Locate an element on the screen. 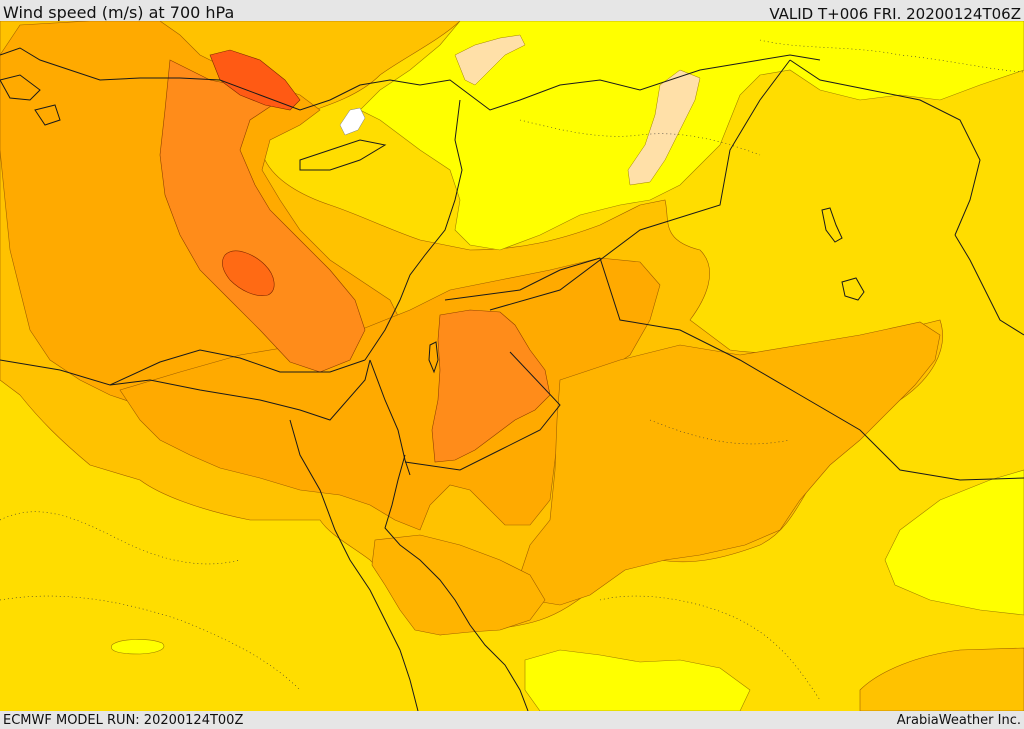  coast-egypt-north is located at coordinates (183, 367).